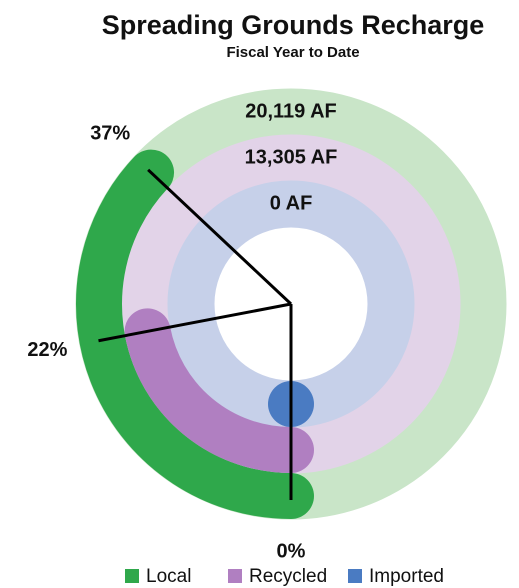 Image resolution: width=519 pixels, height=588 pixels. What do you see at coordinates (110, 134) in the screenshot?
I see `percent-label: 37%` at bounding box center [110, 134].